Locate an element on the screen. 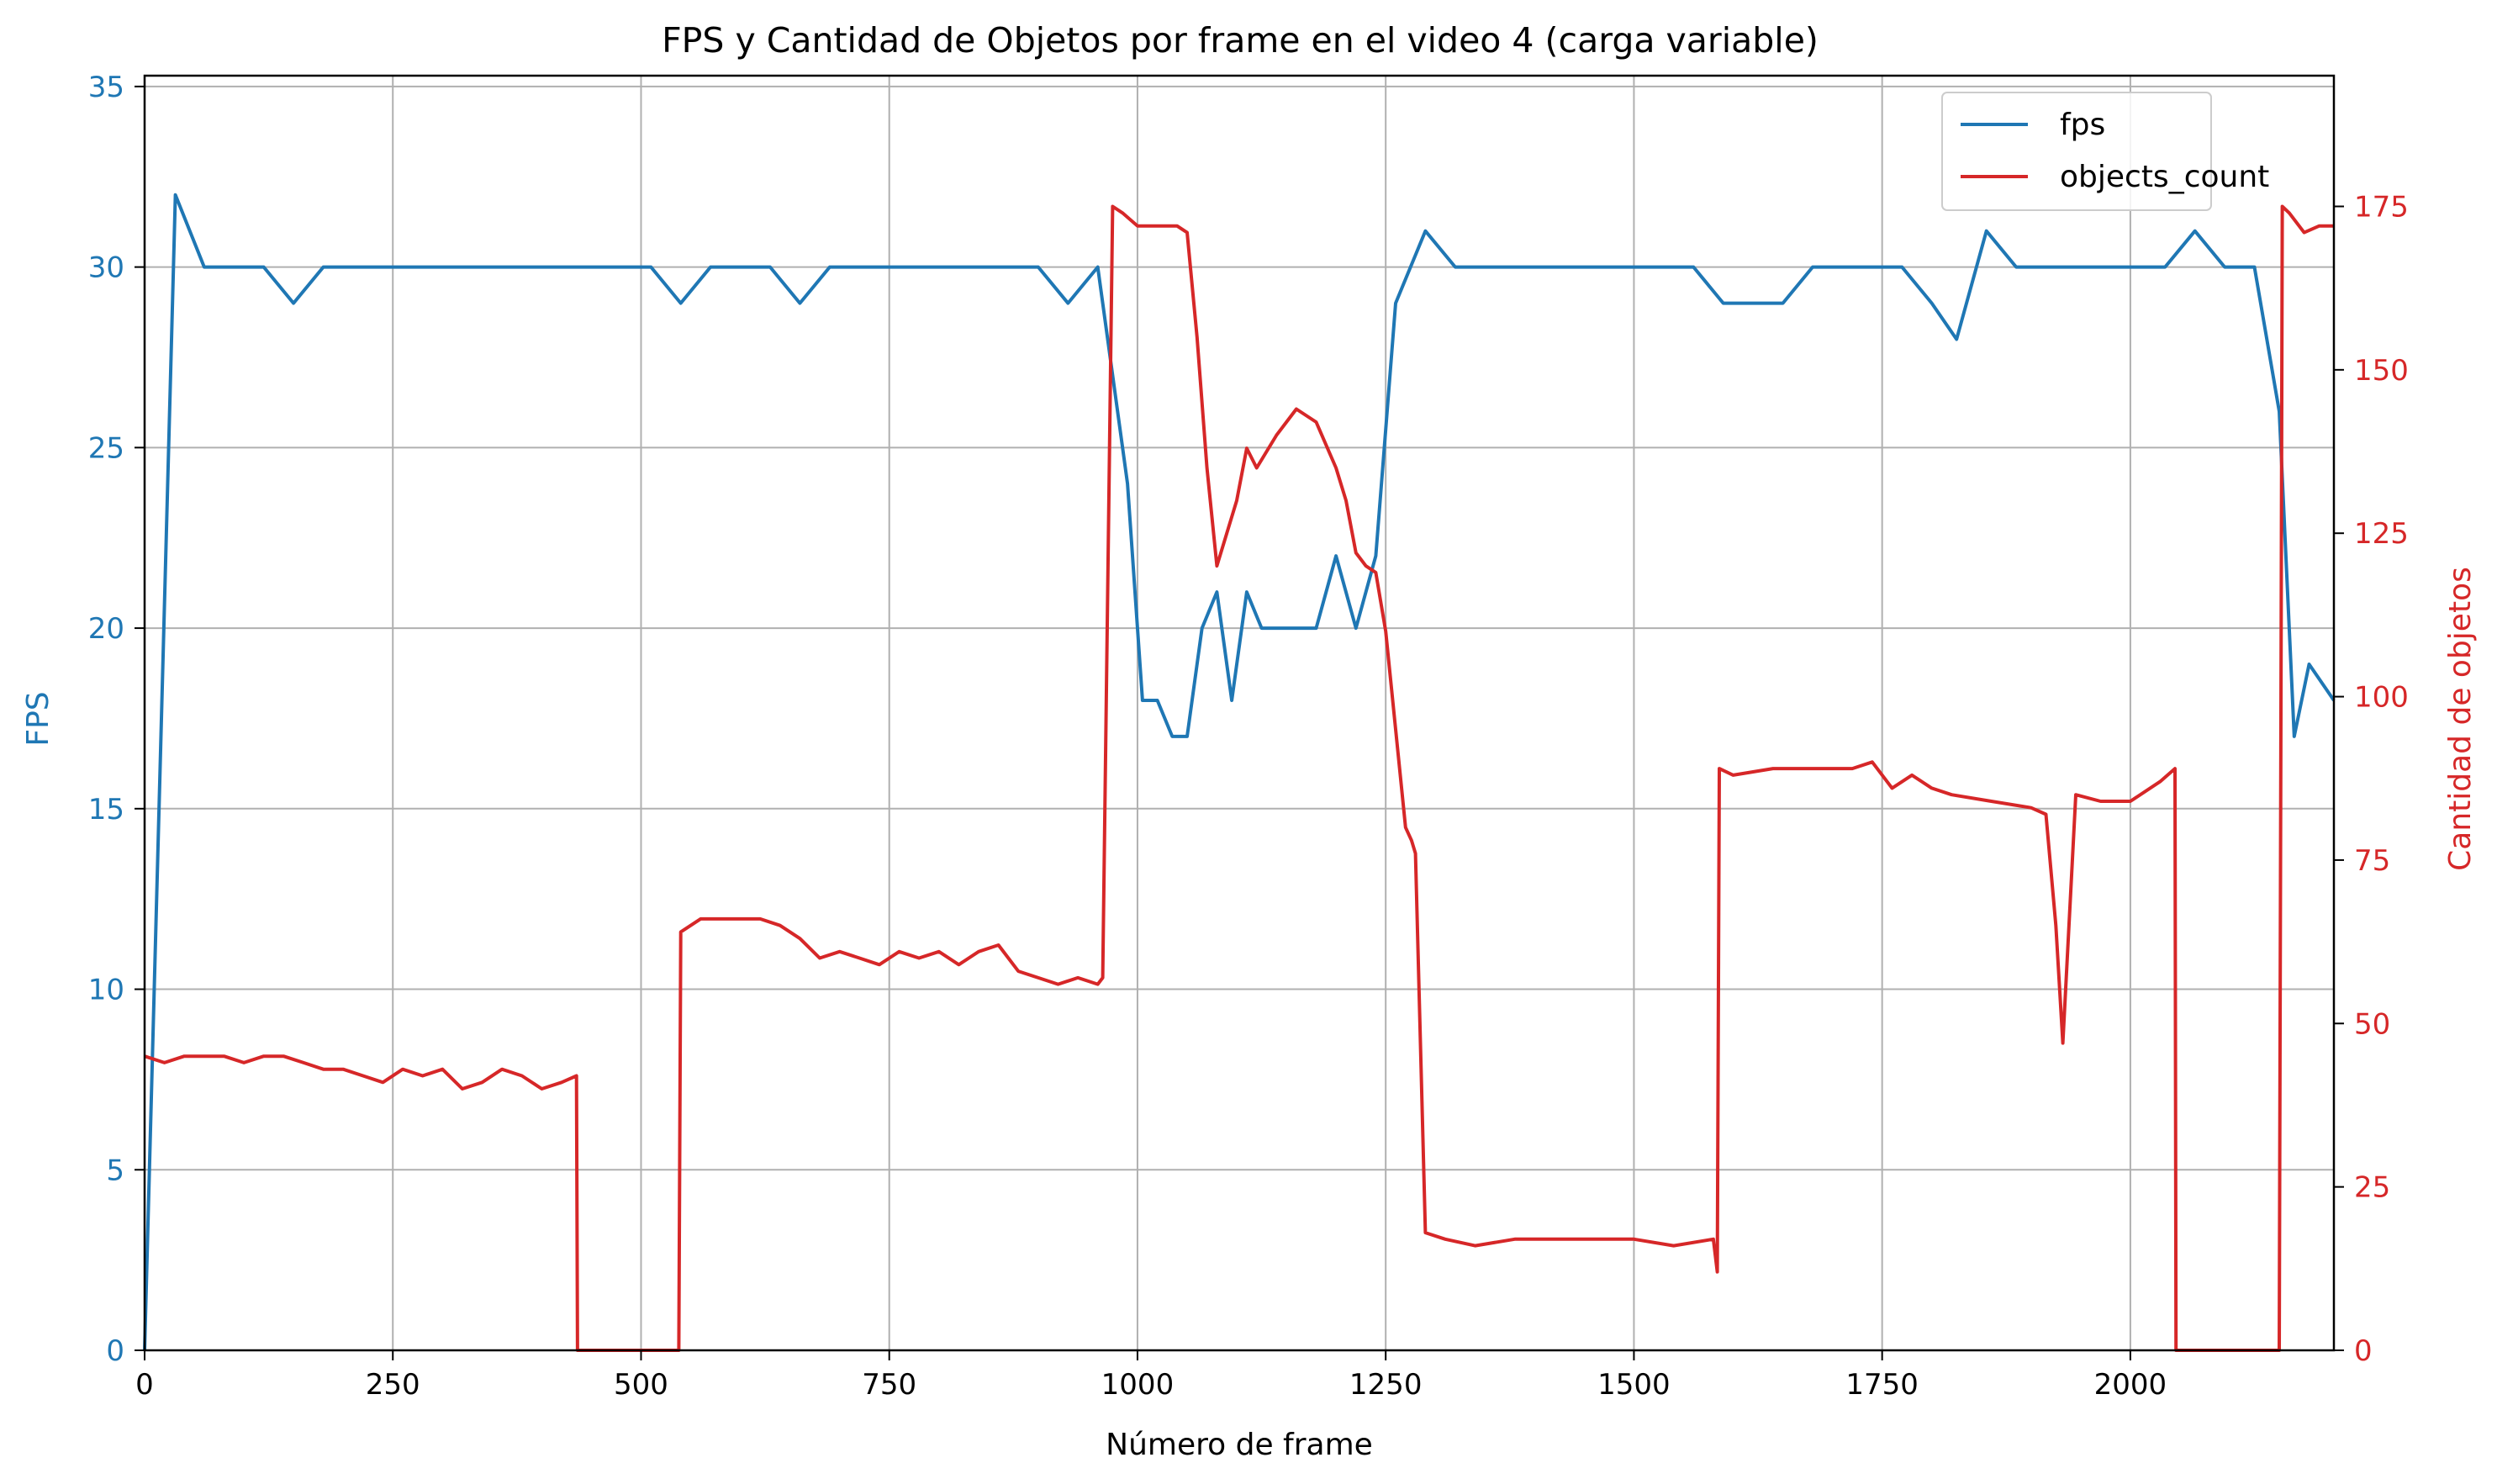  y-left-tick-label: 15 is located at coordinates (106, 809).